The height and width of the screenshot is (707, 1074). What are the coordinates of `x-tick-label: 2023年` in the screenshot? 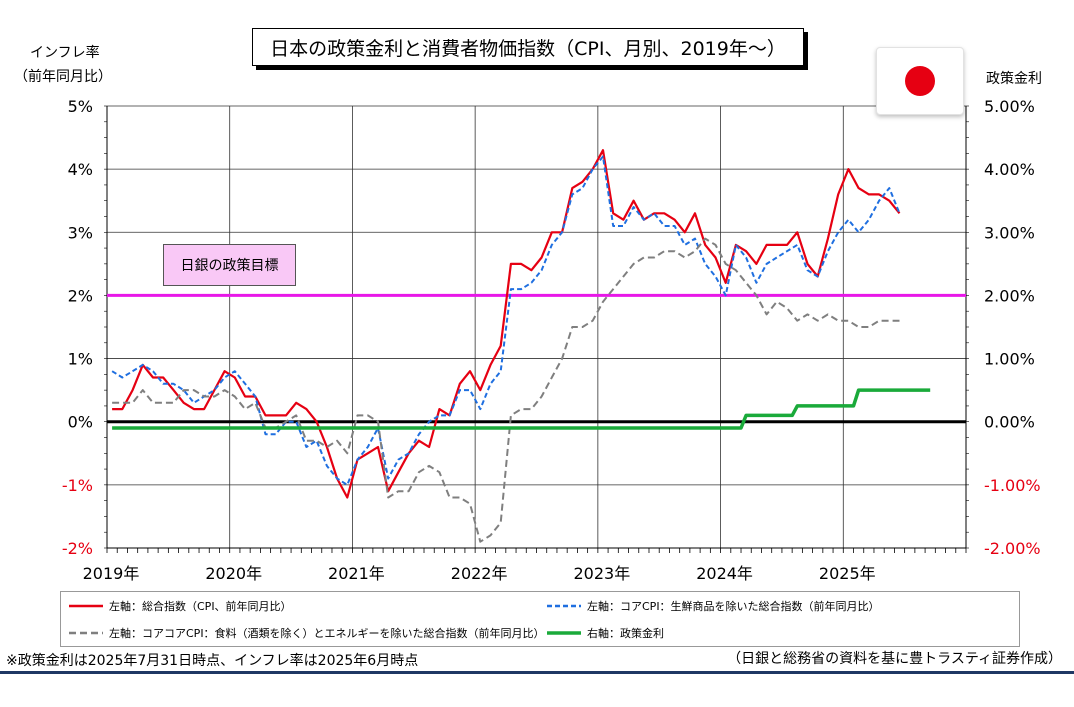 It's located at (601, 573).